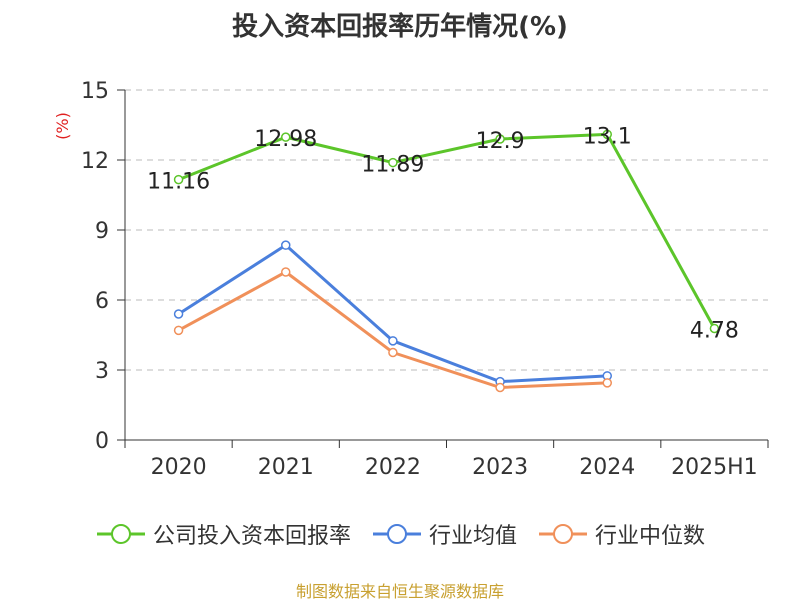  What do you see at coordinates (95, 161) in the screenshot?
I see `y-tick-label: 12` at bounding box center [95, 161].